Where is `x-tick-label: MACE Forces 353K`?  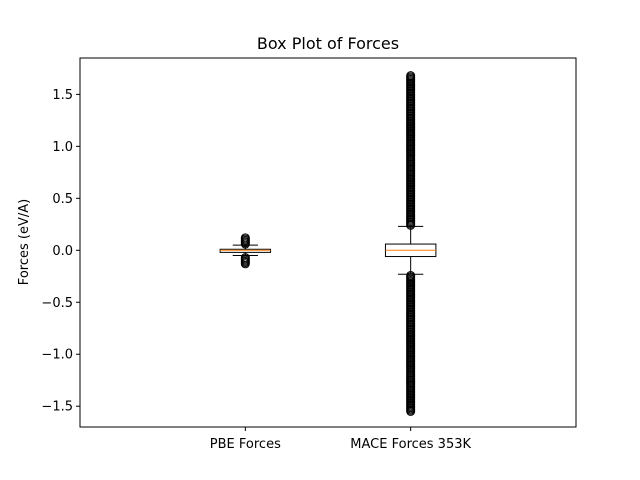 x-tick-label: MACE Forces 353K is located at coordinates (410, 444).